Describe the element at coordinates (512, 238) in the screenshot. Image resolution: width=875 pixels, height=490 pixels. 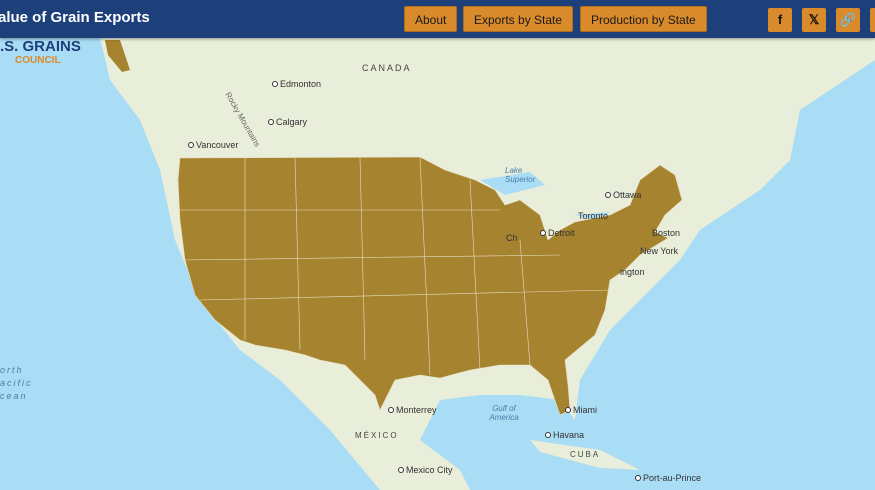
I see `label-chicago: Ch` at that location.